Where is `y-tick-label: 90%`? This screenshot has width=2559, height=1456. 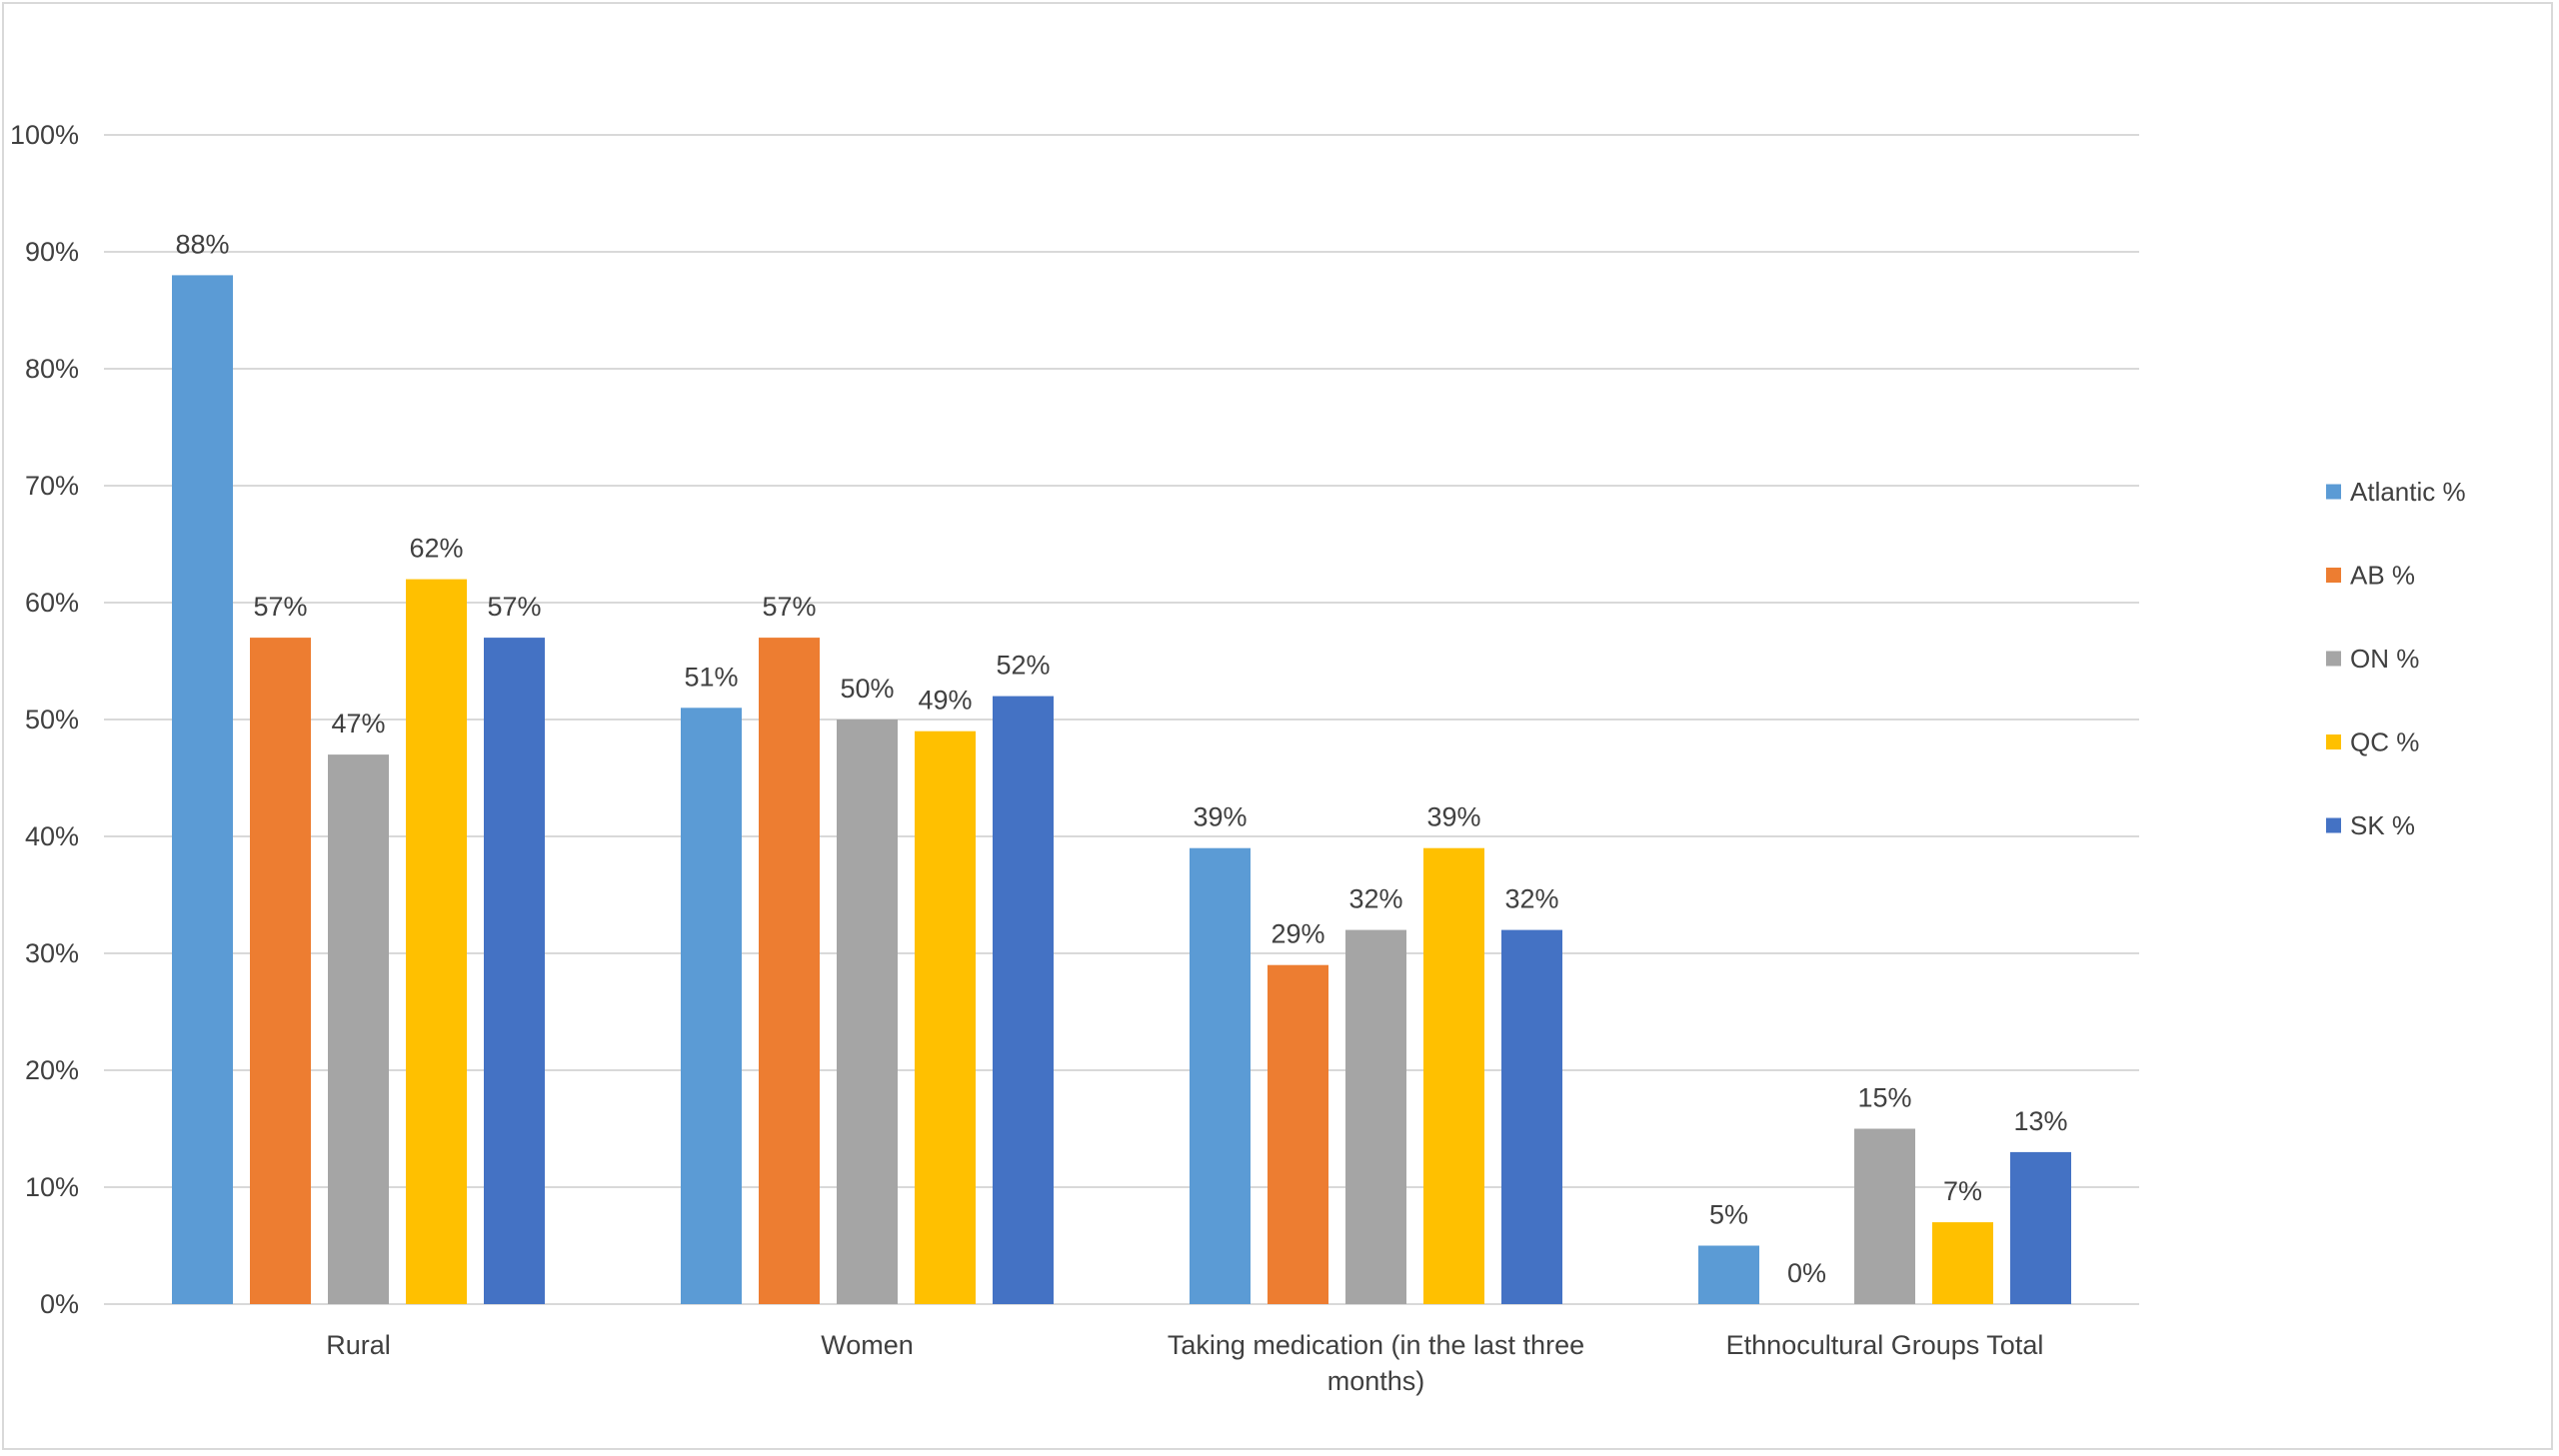 y-tick-label: 90% is located at coordinates (52, 252).